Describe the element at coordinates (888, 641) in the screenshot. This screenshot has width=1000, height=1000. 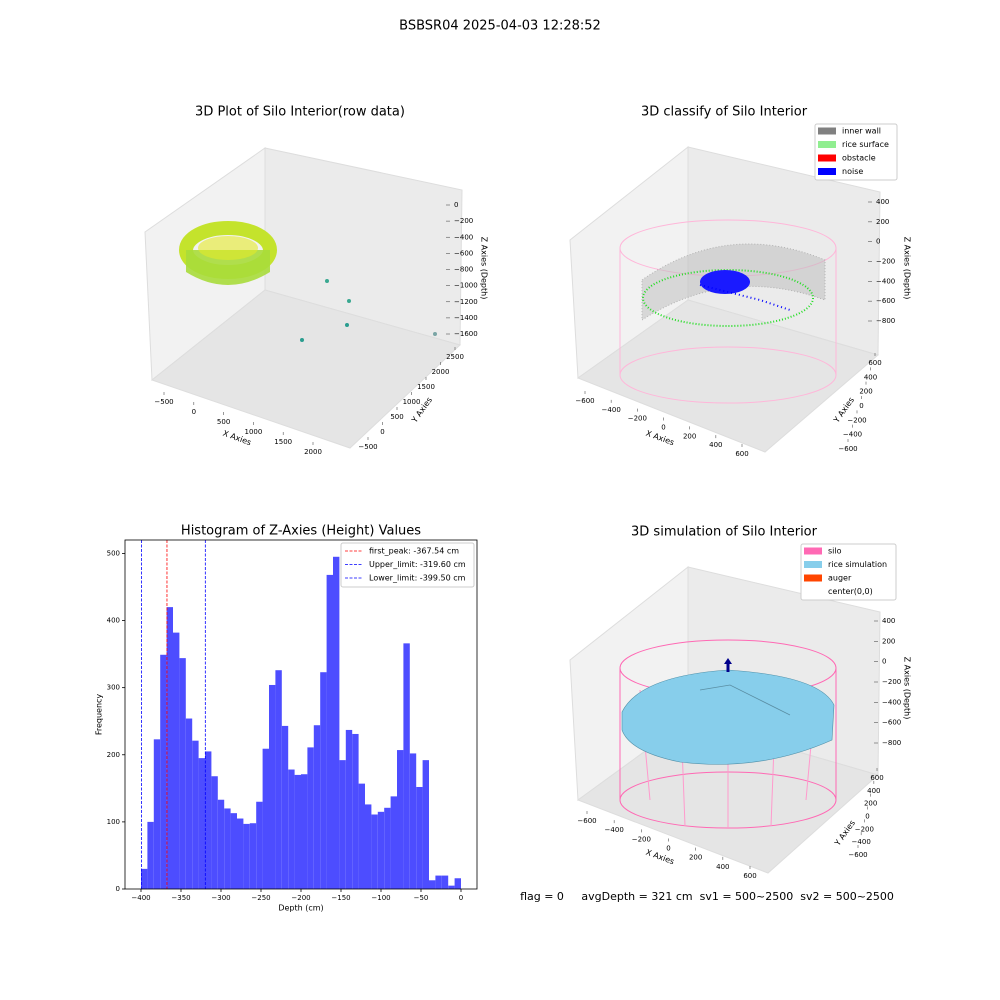
I see `z-tick-label: 200` at that location.